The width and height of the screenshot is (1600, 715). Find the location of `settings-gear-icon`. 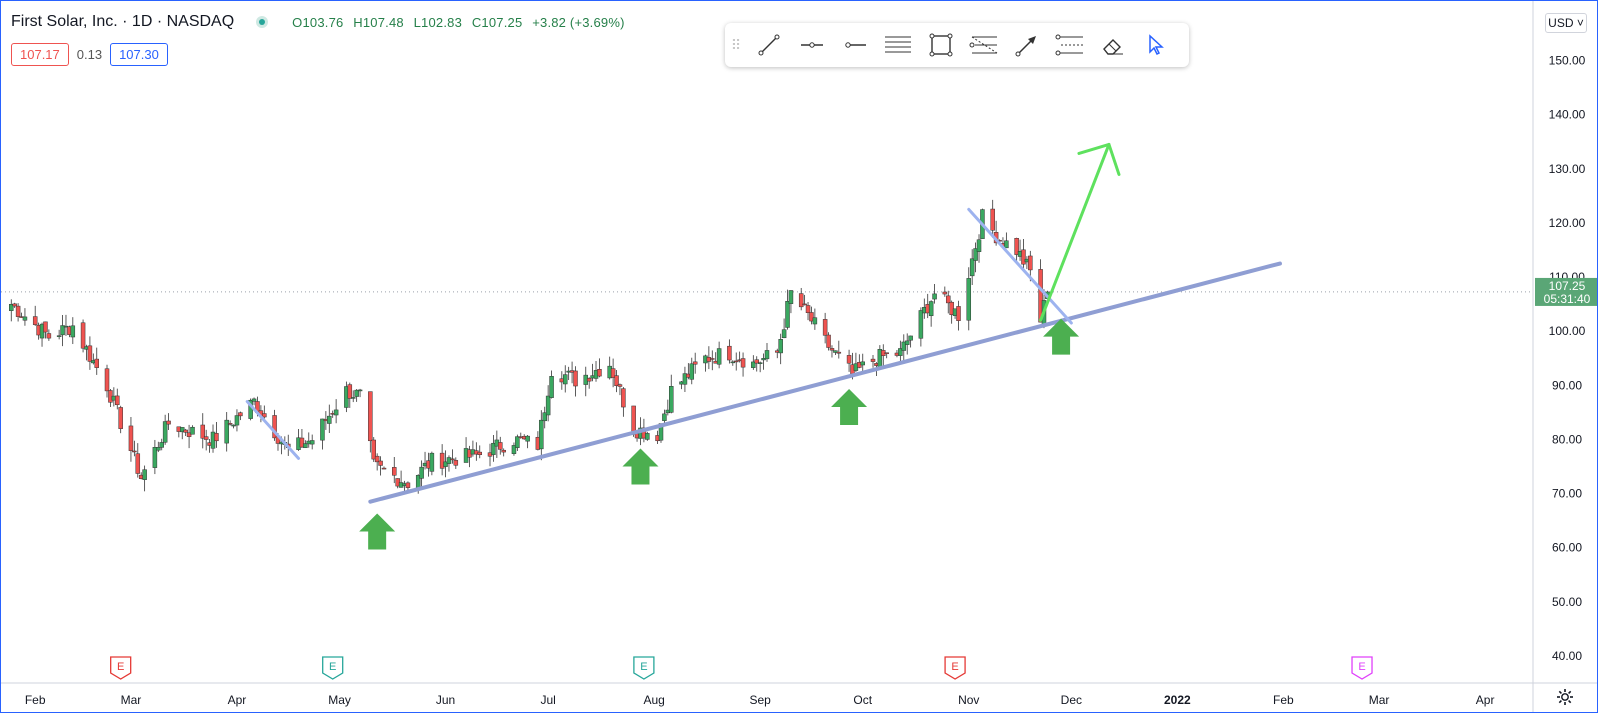

settings-gear-icon is located at coordinates (1565, 697).